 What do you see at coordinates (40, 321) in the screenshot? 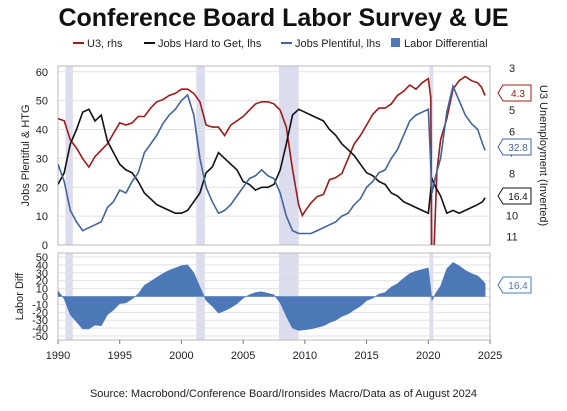
I see `y-tick-label: -30` at bounding box center [40, 321].